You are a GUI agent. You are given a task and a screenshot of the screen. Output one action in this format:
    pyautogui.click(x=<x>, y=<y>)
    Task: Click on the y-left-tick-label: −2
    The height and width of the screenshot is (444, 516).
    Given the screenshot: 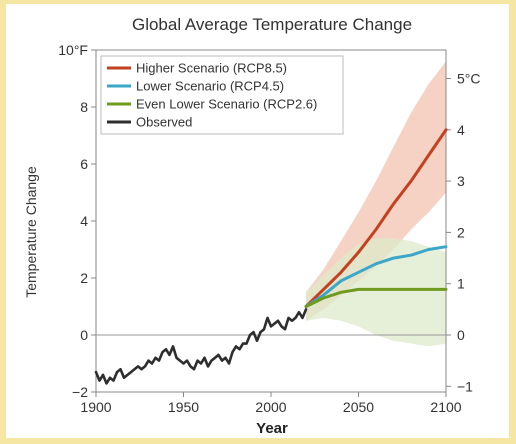 What is the action you would take?
    pyautogui.click(x=80, y=392)
    